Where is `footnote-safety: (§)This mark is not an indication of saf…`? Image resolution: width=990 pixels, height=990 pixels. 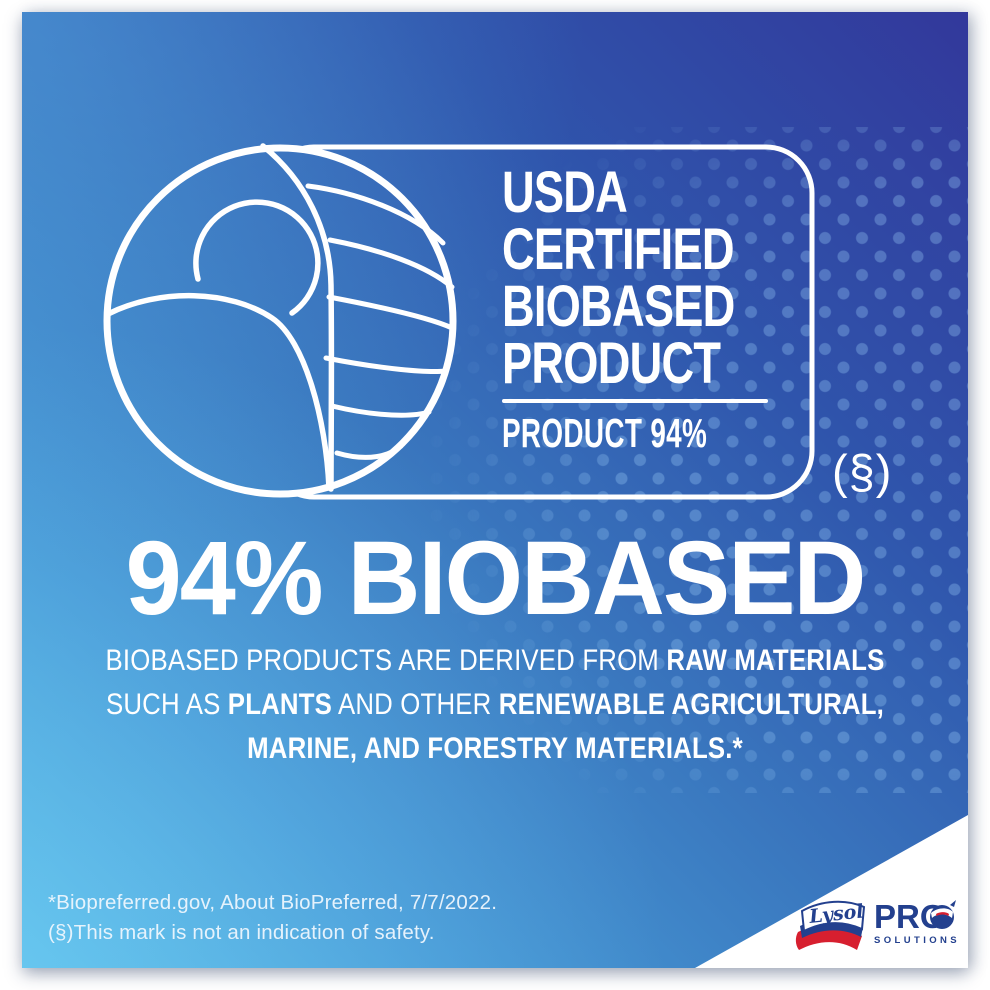
footnote-safety: (§)This mark is not an indication of saf… is located at coordinates (241, 932).